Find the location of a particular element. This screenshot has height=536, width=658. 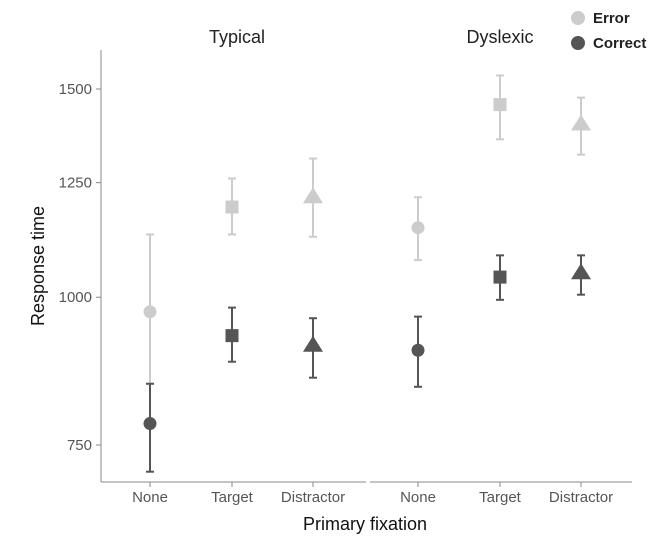

y-tick-label: 1000 is located at coordinates (75, 297).